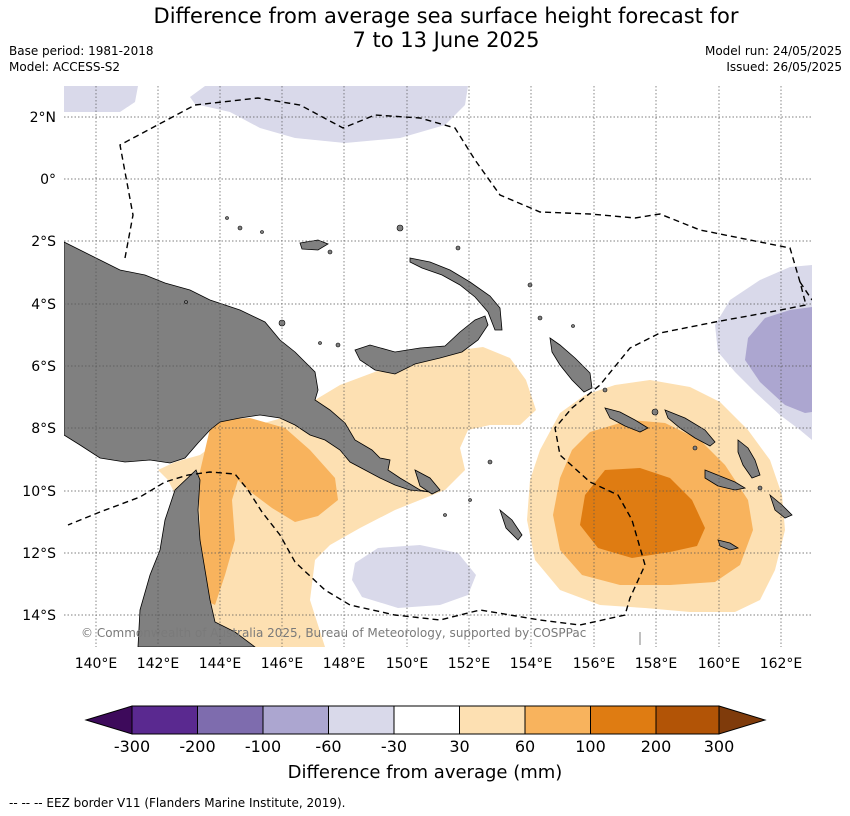 Image resolution: width=850 pixels, height=816 pixels. I want to click on colorbar-tick-label: 100, so click(590, 746).